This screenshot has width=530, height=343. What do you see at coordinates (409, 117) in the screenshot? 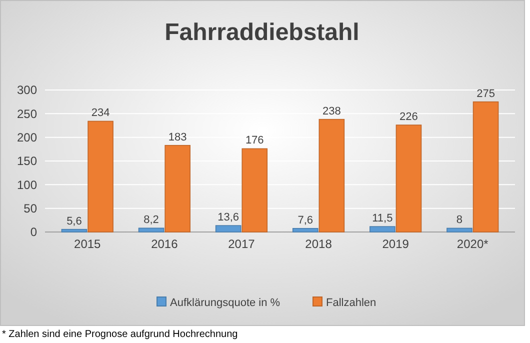
I see `data-label: 226` at bounding box center [409, 117].